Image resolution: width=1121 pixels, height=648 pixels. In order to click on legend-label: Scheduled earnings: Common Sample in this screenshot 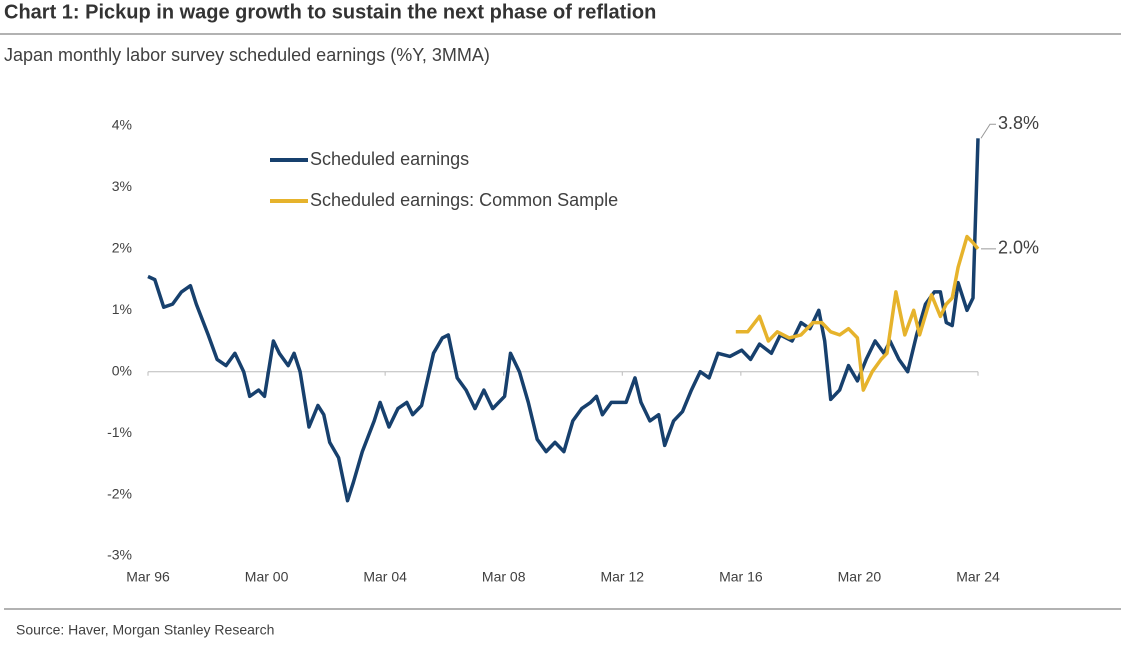, I will do `click(464, 200)`.